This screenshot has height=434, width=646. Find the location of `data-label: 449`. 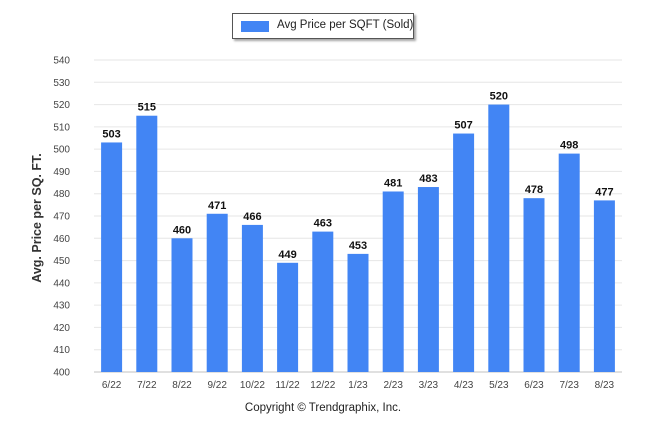

data-label: 449 is located at coordinates (287, 255).